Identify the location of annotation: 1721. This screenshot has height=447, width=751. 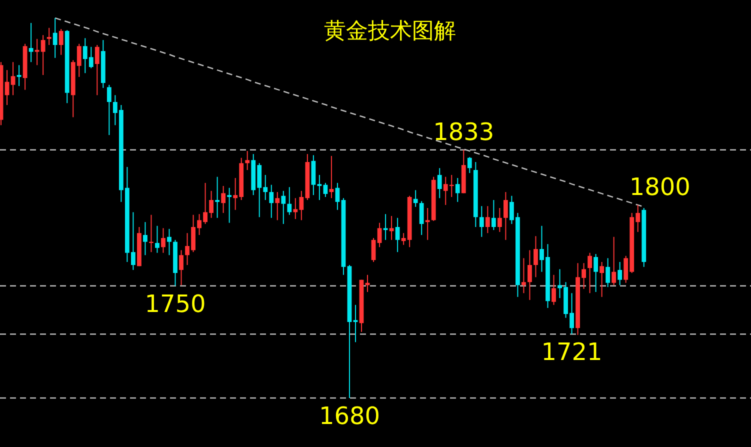
(571, 352).